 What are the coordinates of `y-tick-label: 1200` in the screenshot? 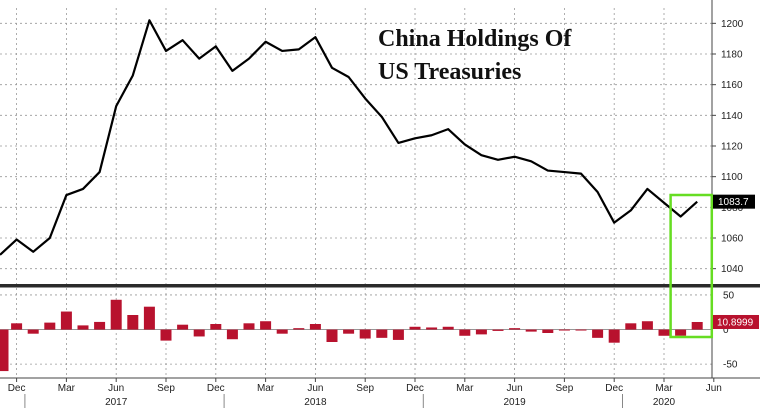 It's located at (732, 24).